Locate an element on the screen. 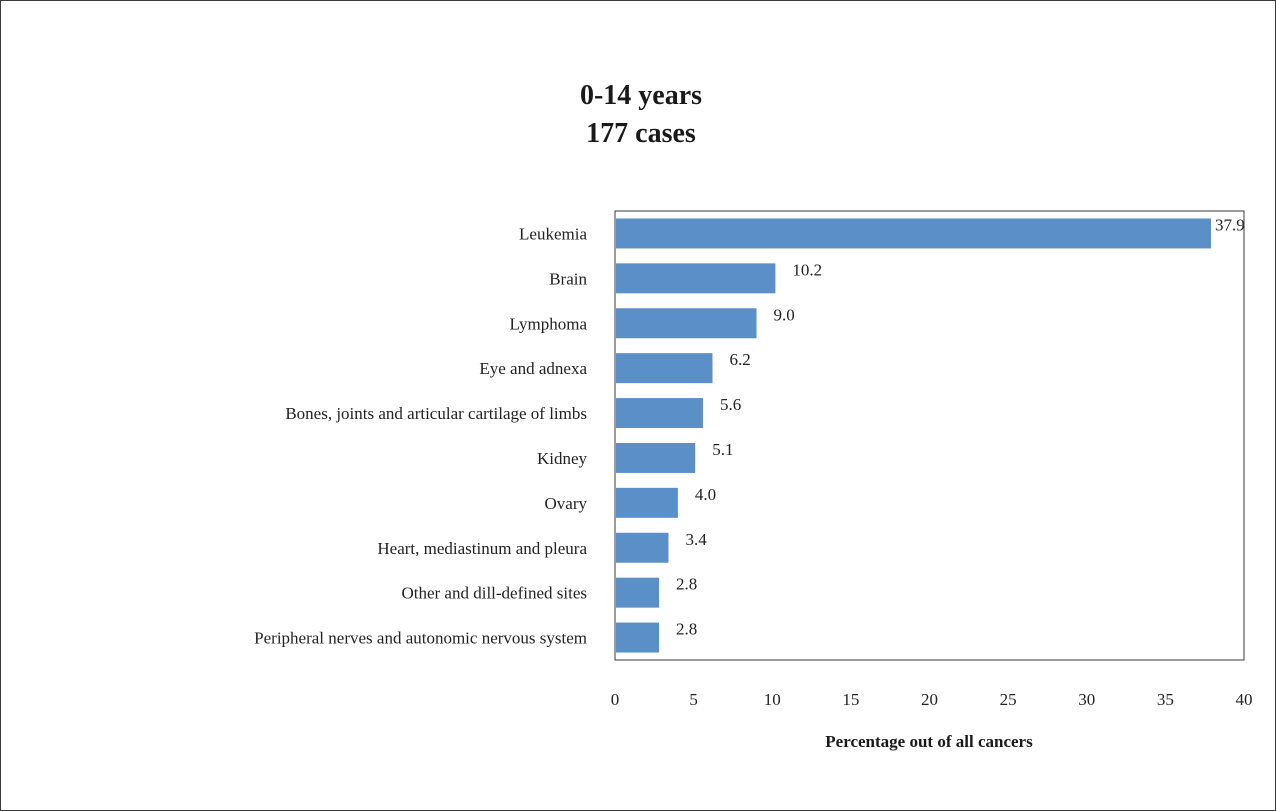  category-label: Ovary is located at coordinates (566, 503).